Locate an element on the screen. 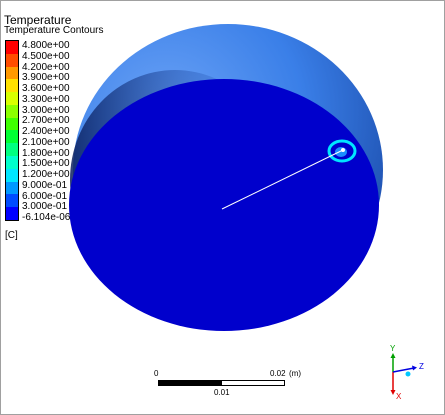  legend-level-label: 2.700e+00 is located at coordinates (46, 121).